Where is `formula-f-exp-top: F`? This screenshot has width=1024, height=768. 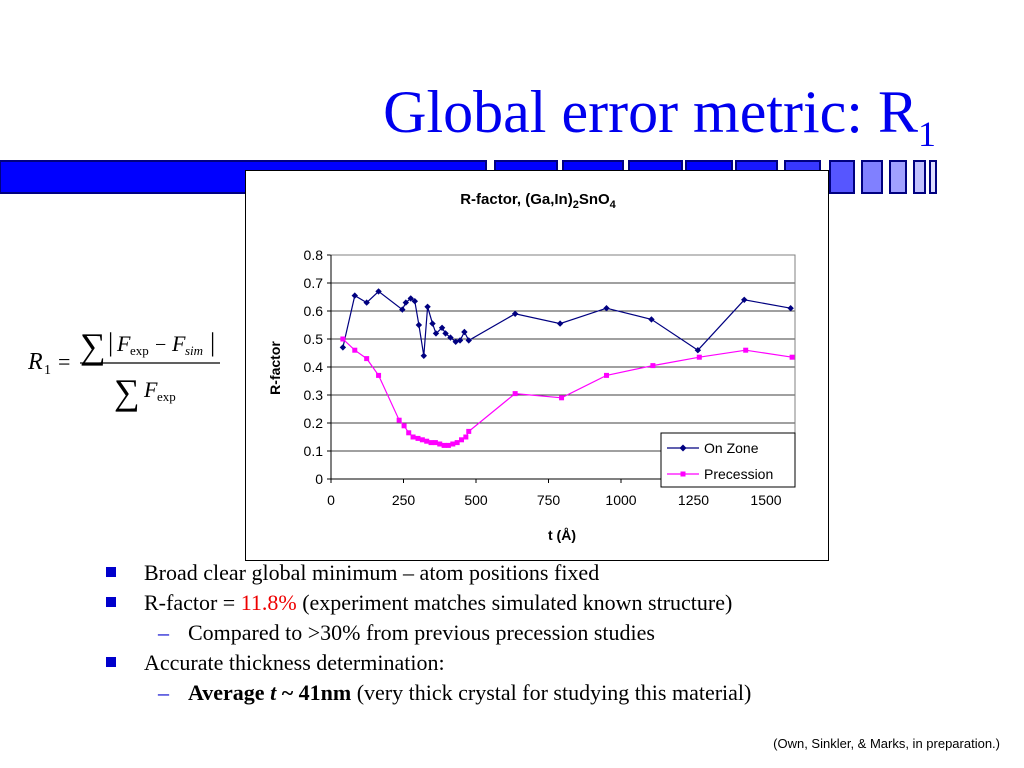 formula-f-exp-top: F is located at coordinates (123, 343).